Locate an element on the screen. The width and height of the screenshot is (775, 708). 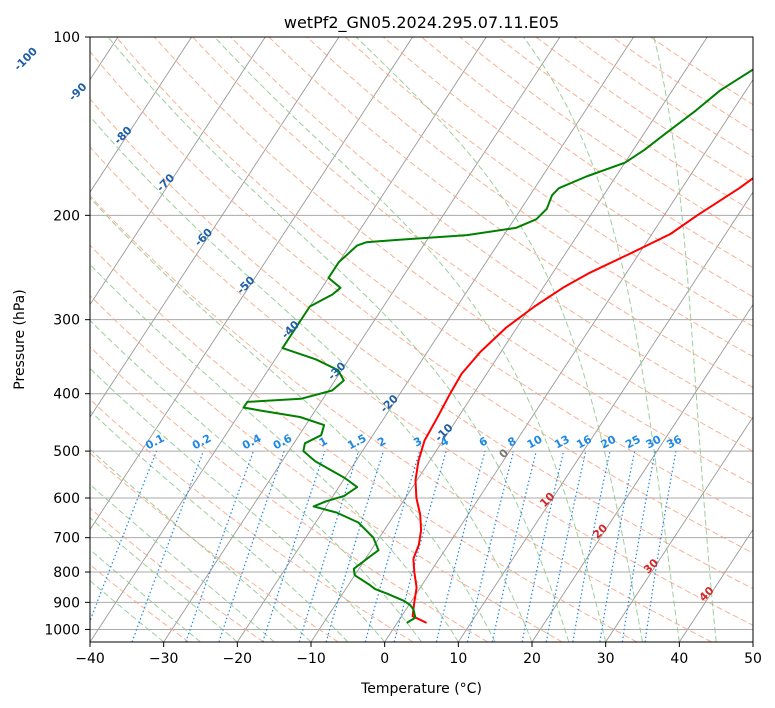
y-tick-label: 800 is located at coordinates (66, 573).